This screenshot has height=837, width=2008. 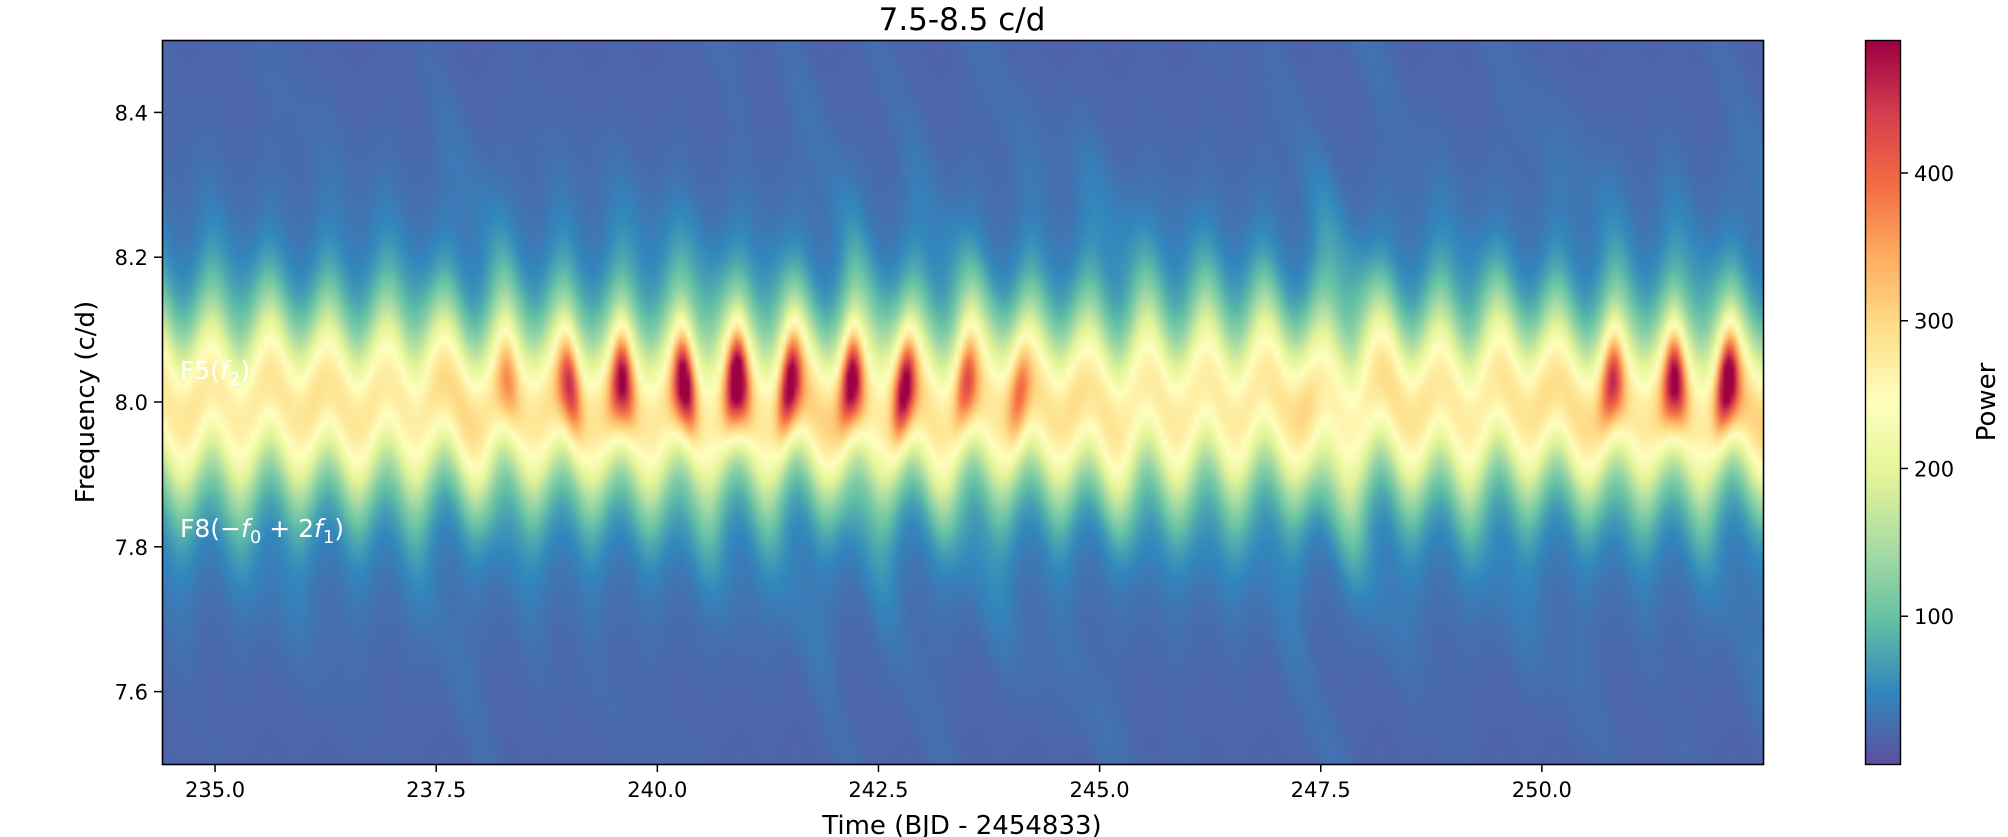 I want to click on colorbar, so click(x=1882, y=402).